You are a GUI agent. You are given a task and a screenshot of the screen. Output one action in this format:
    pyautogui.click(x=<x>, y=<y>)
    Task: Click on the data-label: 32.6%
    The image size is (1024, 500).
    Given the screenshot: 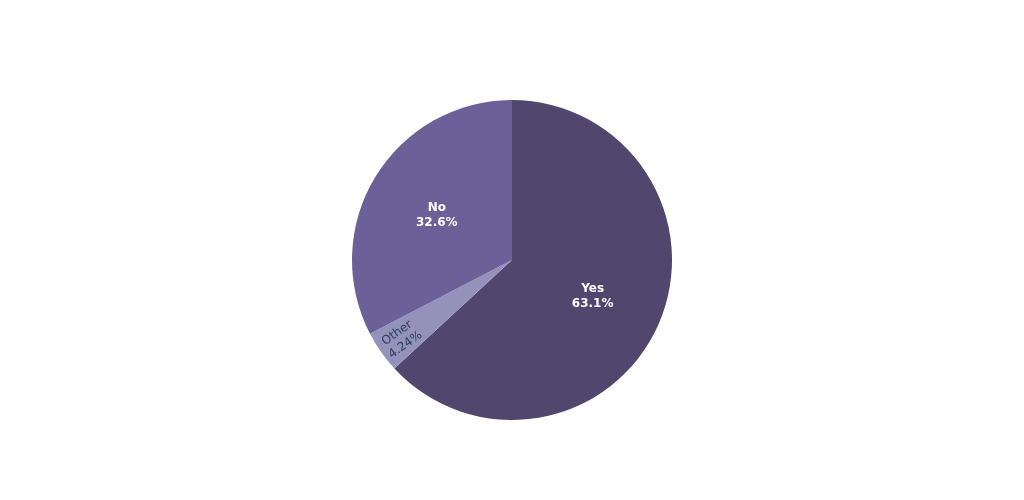 What is the action you would take?
    pyautogui.click(x=436, y=221)
    